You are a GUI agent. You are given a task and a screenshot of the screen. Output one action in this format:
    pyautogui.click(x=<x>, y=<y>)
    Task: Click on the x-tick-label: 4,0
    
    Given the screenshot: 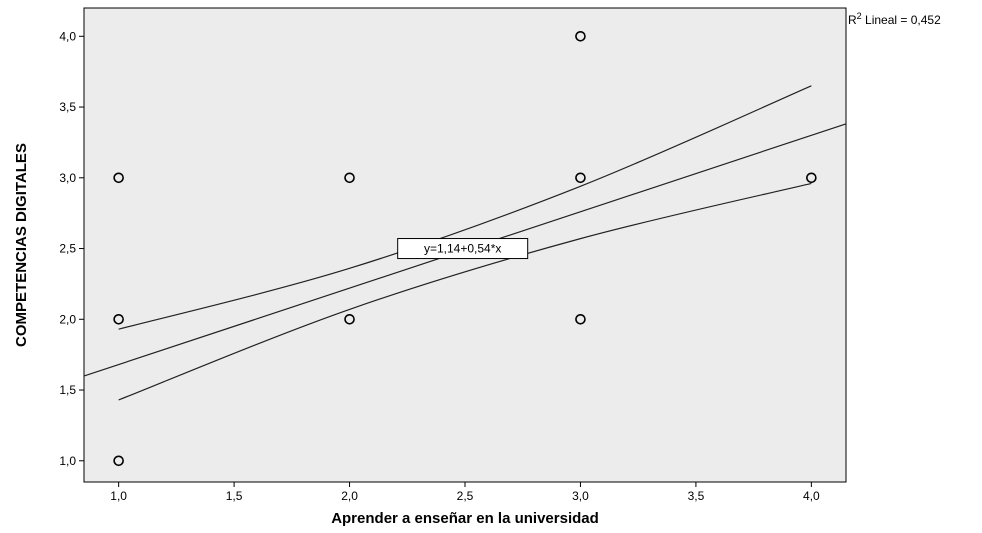 What is the action you would take?
    pyautogui.click(x=811, y=496)
    